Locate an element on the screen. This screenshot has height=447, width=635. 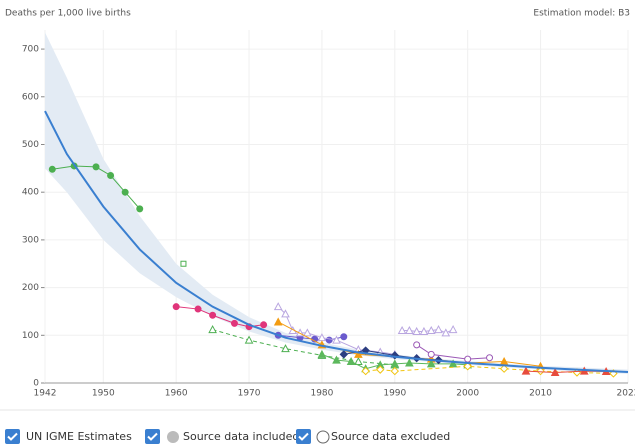
x-tick-label: 1950 is located at coordinates (103, 394).